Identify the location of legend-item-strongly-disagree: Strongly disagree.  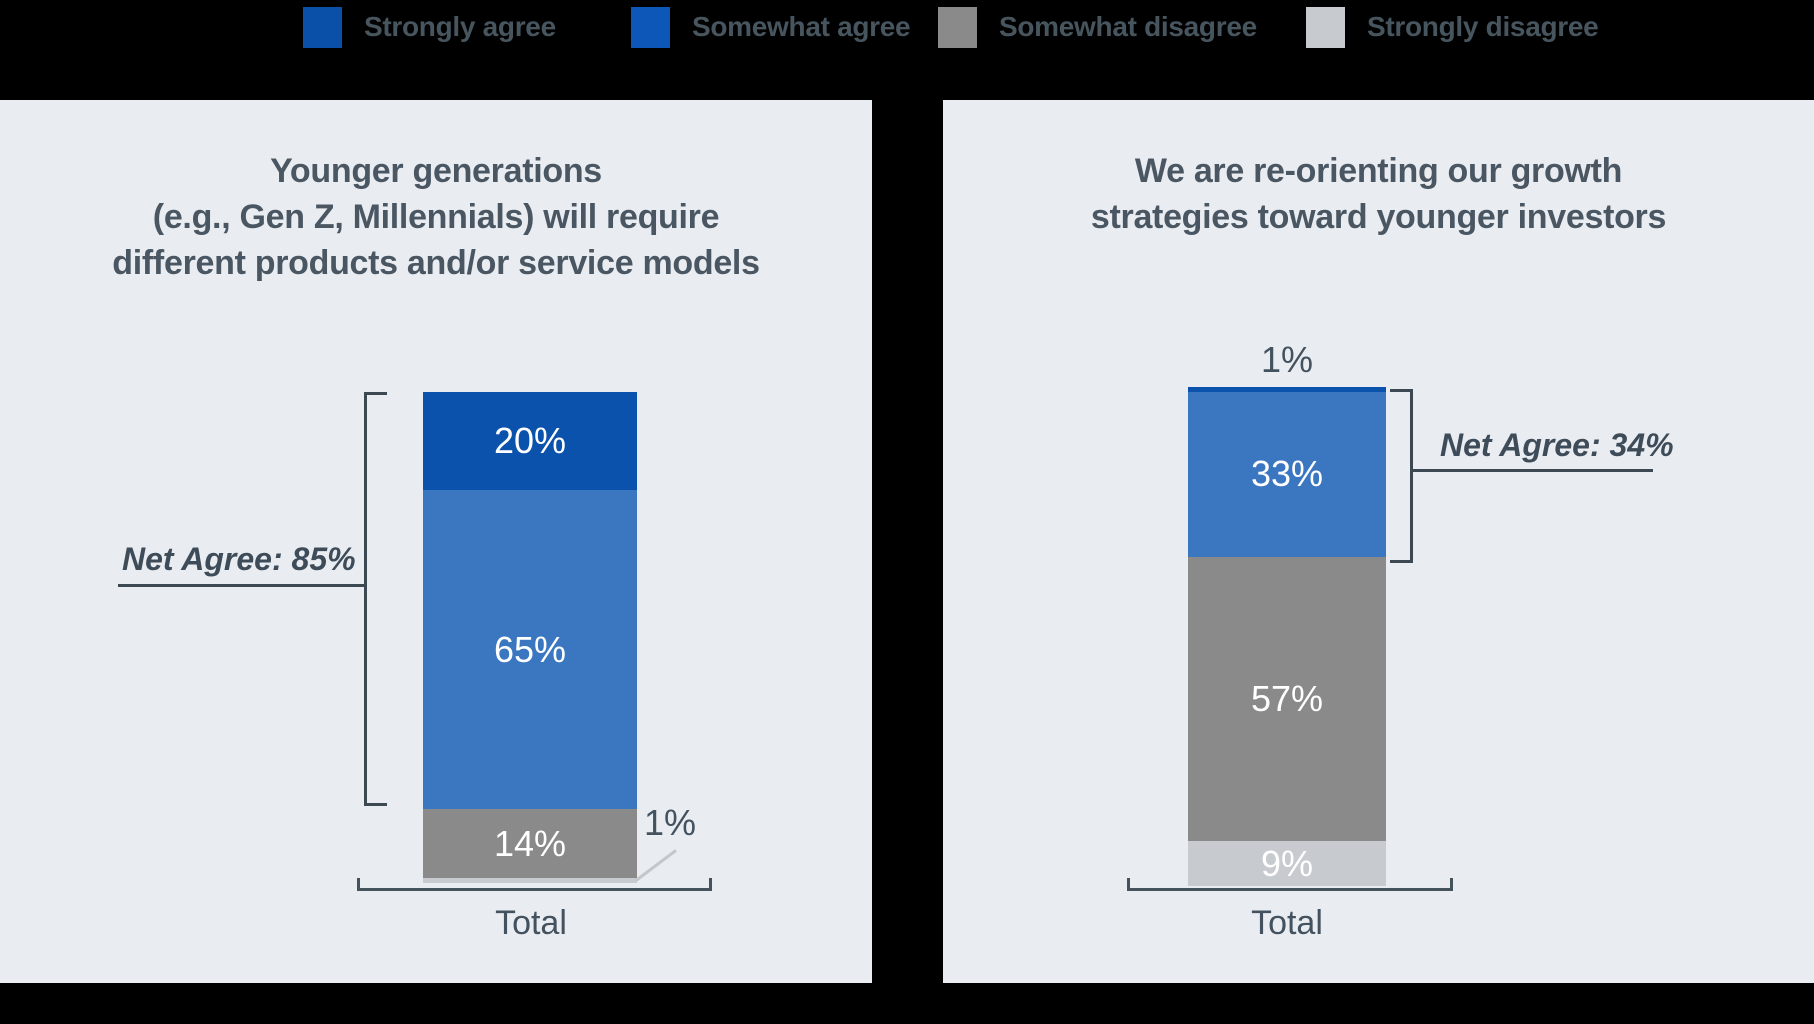
(1452, 27).